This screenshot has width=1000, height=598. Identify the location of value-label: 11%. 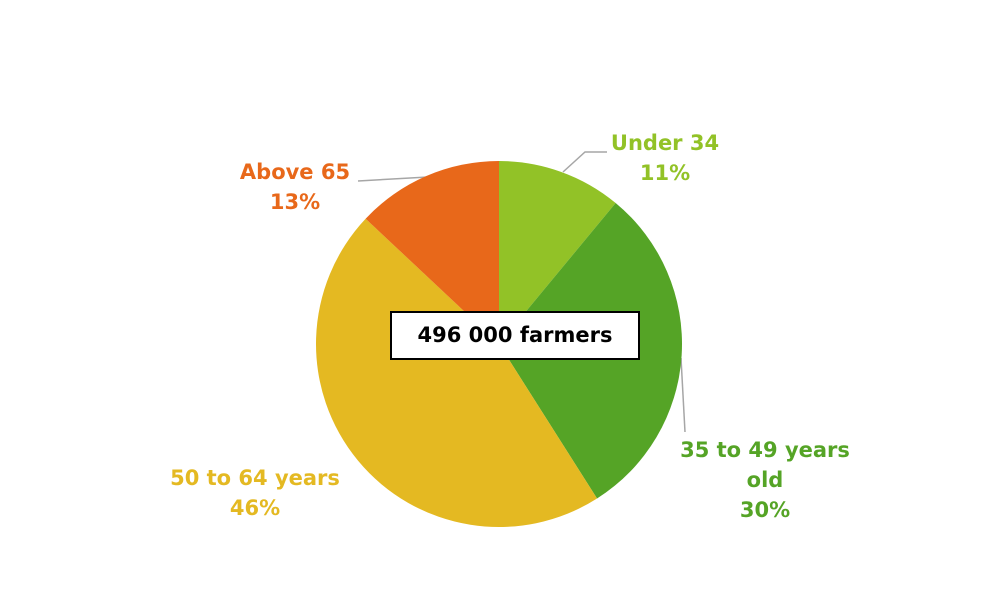
(665, 173).